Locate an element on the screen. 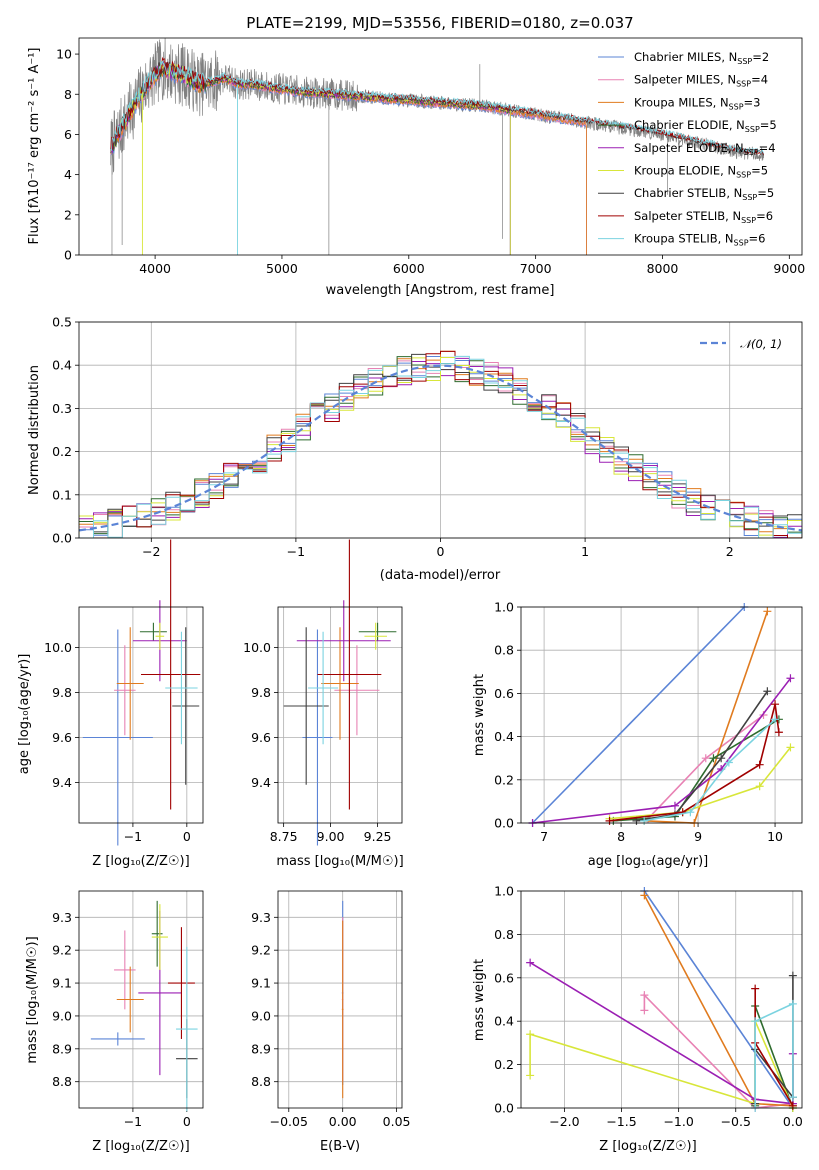 The width and height of the screenshot is (819, 1170). y-tick-label: 0.2 is located at coordinates (504, 779).